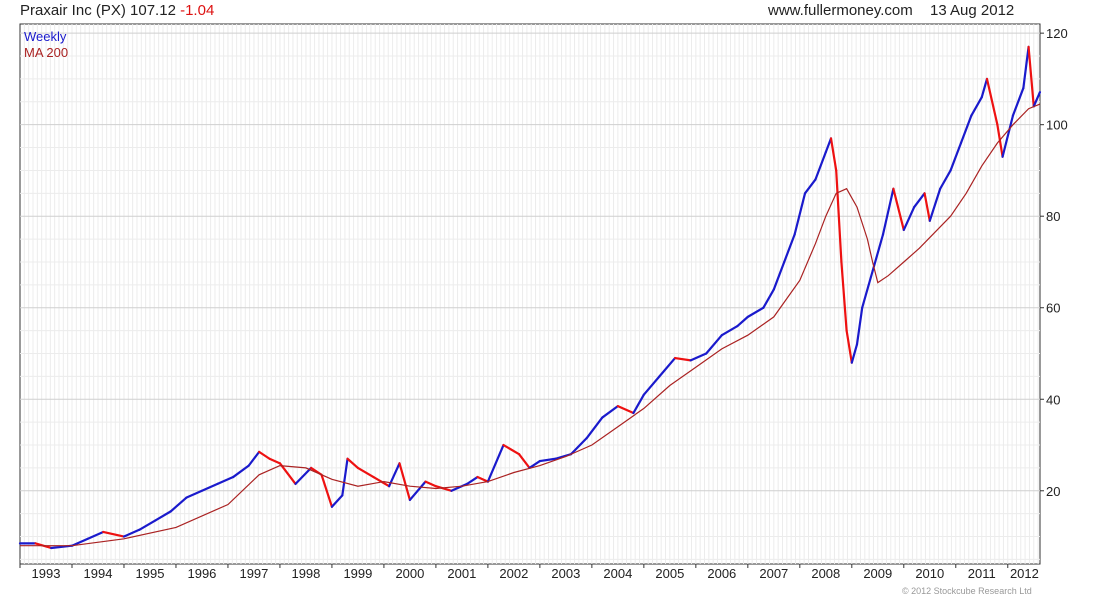 This screenshot has height=600, width=1100. I want to click on chart-date: 13 Aug 2012, so click(972, 10).